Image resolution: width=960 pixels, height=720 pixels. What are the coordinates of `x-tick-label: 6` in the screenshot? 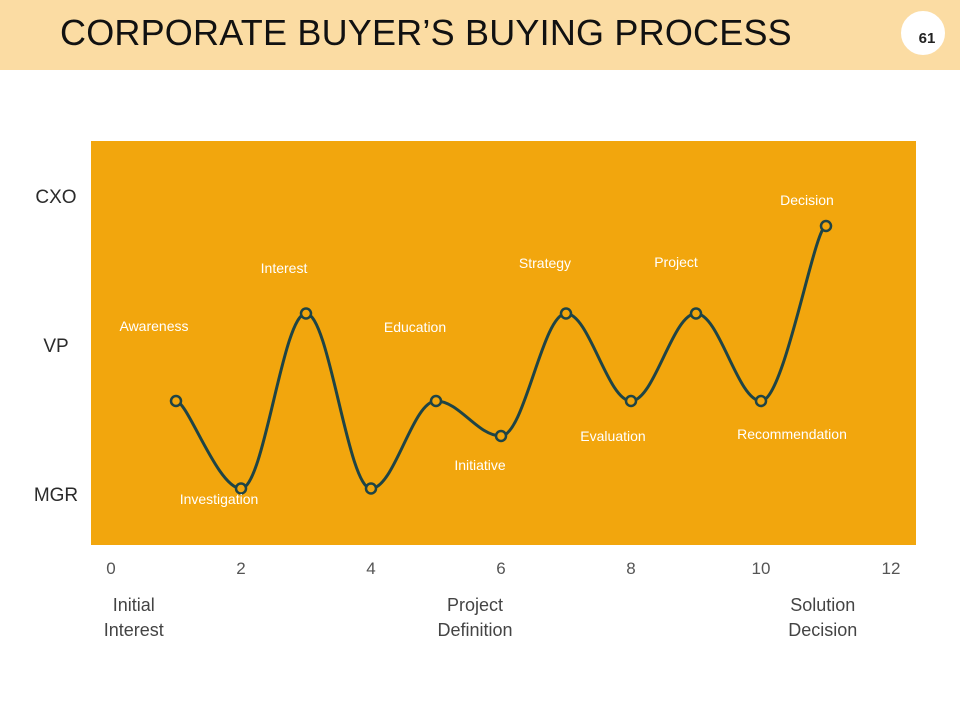 It's located at (500, 568).